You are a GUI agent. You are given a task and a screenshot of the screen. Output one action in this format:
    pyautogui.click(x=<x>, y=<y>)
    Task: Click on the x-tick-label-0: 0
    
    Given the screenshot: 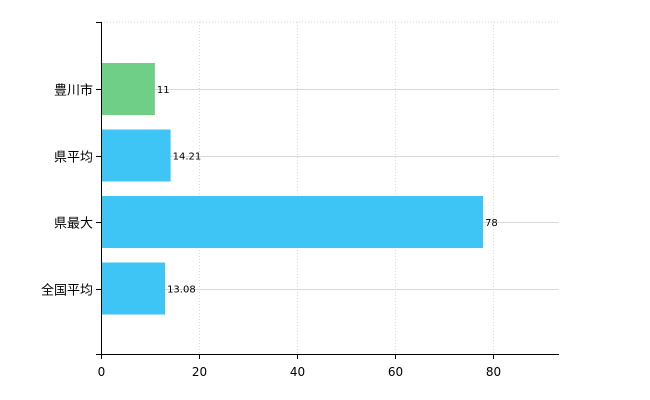 What is the action you would take?
    pyautogui.click(x=102, y=372)
    